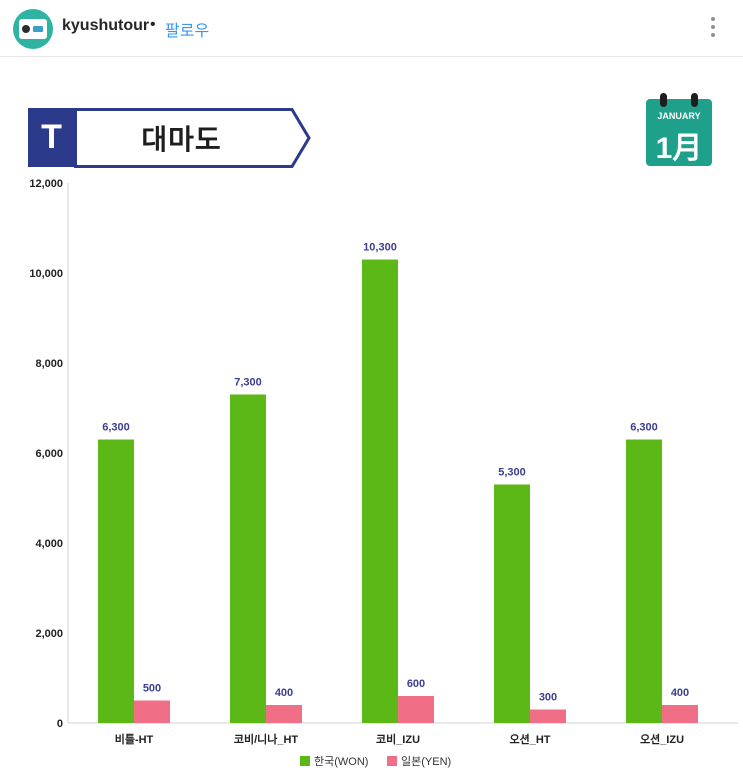 The image size is (743, 784). I want to click on calendar-day: 1月, so click(679, 148).